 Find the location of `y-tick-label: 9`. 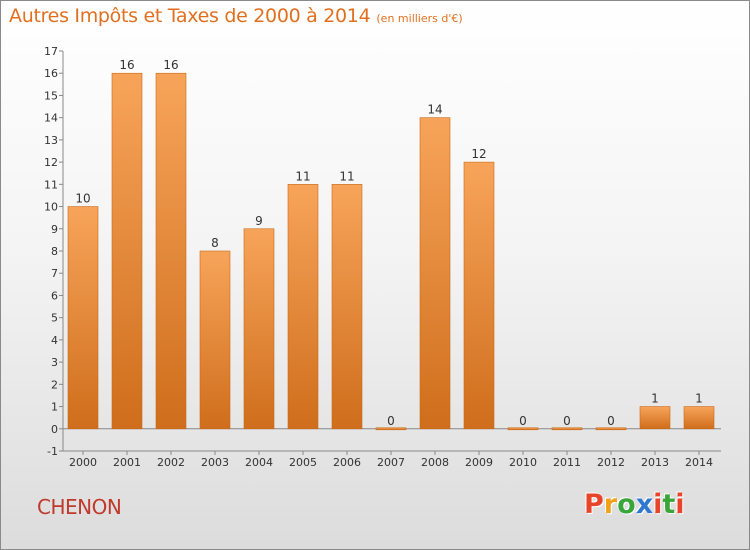

y-tick-label: 9 is located at coordinates (54, 229).